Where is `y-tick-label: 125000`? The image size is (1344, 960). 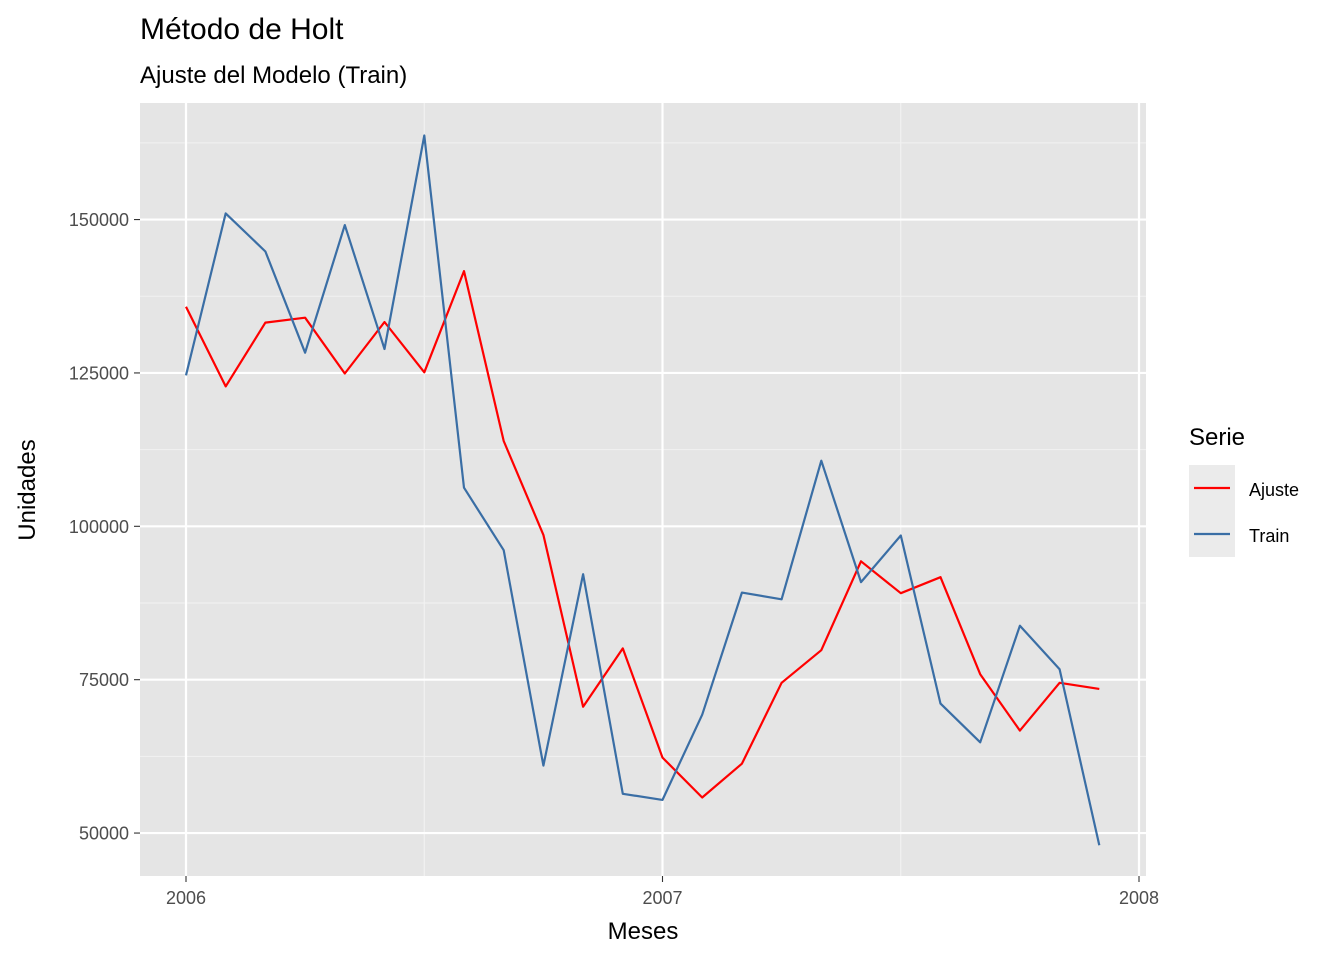 y-tick-label: 125000 is located at coordinates (99, 373).